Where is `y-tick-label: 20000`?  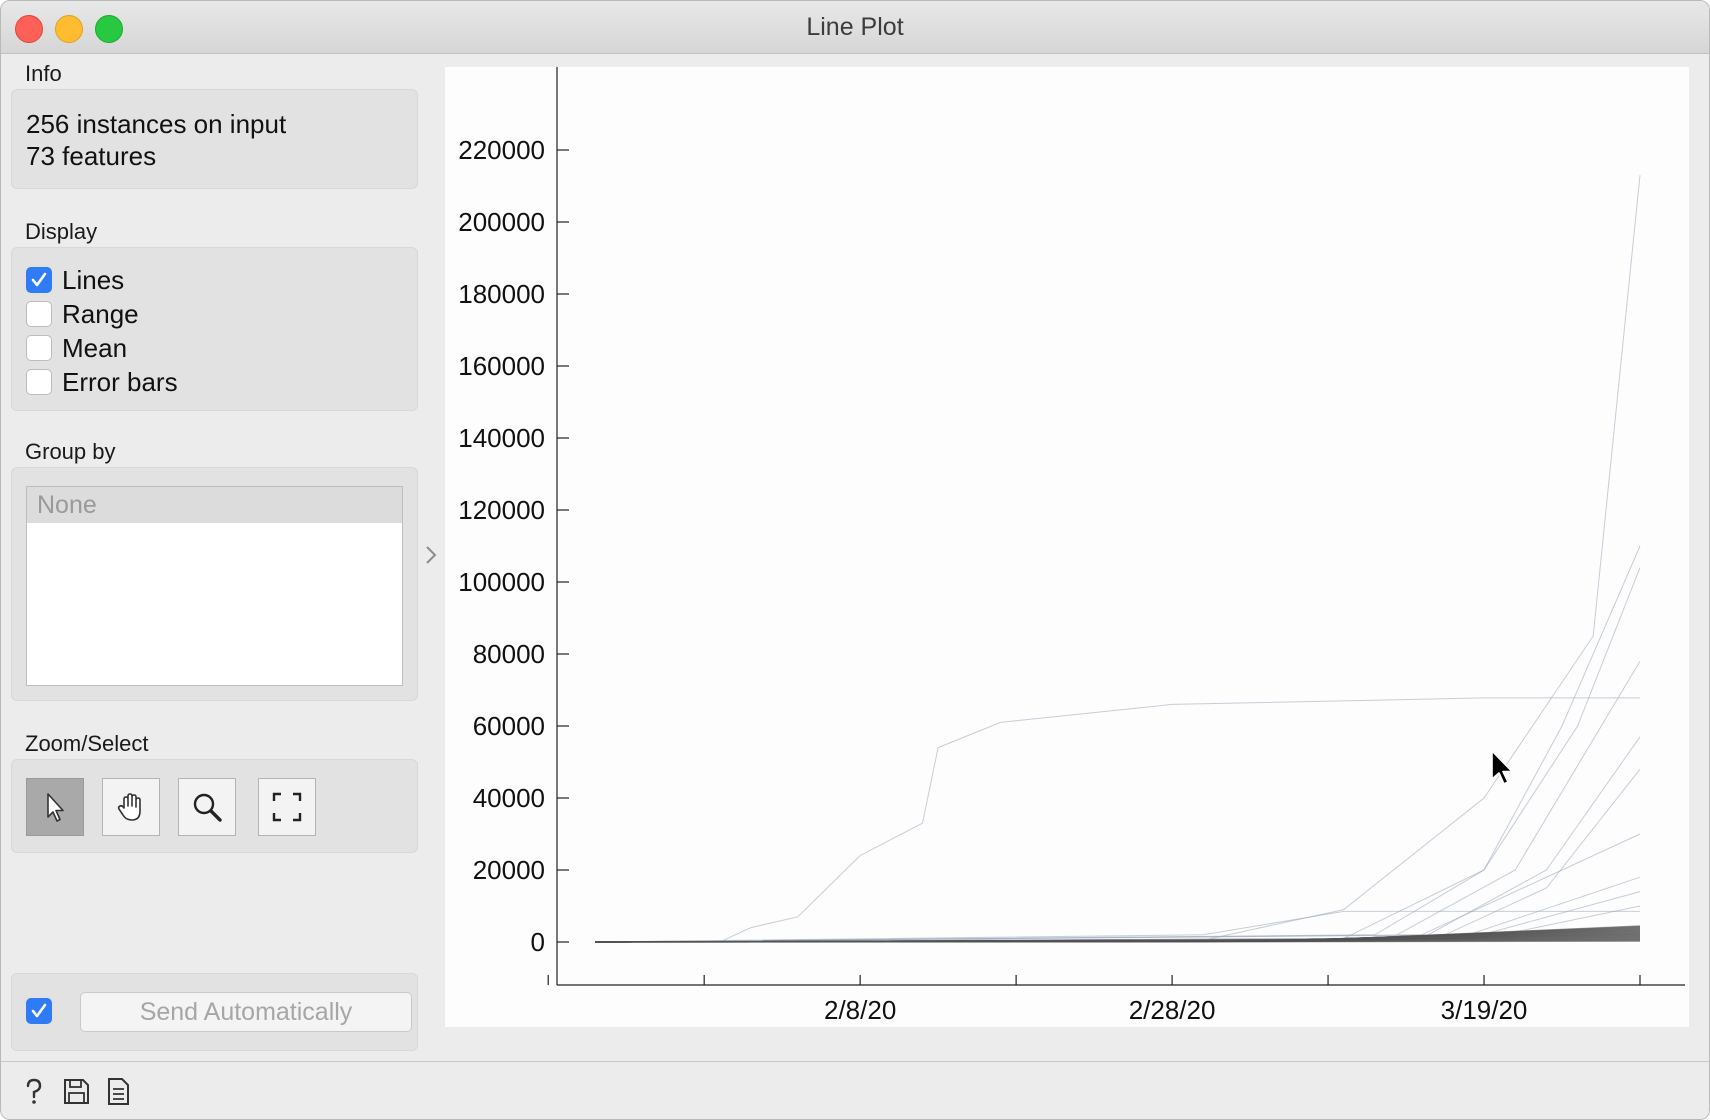 y-tick-label: 20000 is located at coordinates (509, 870).